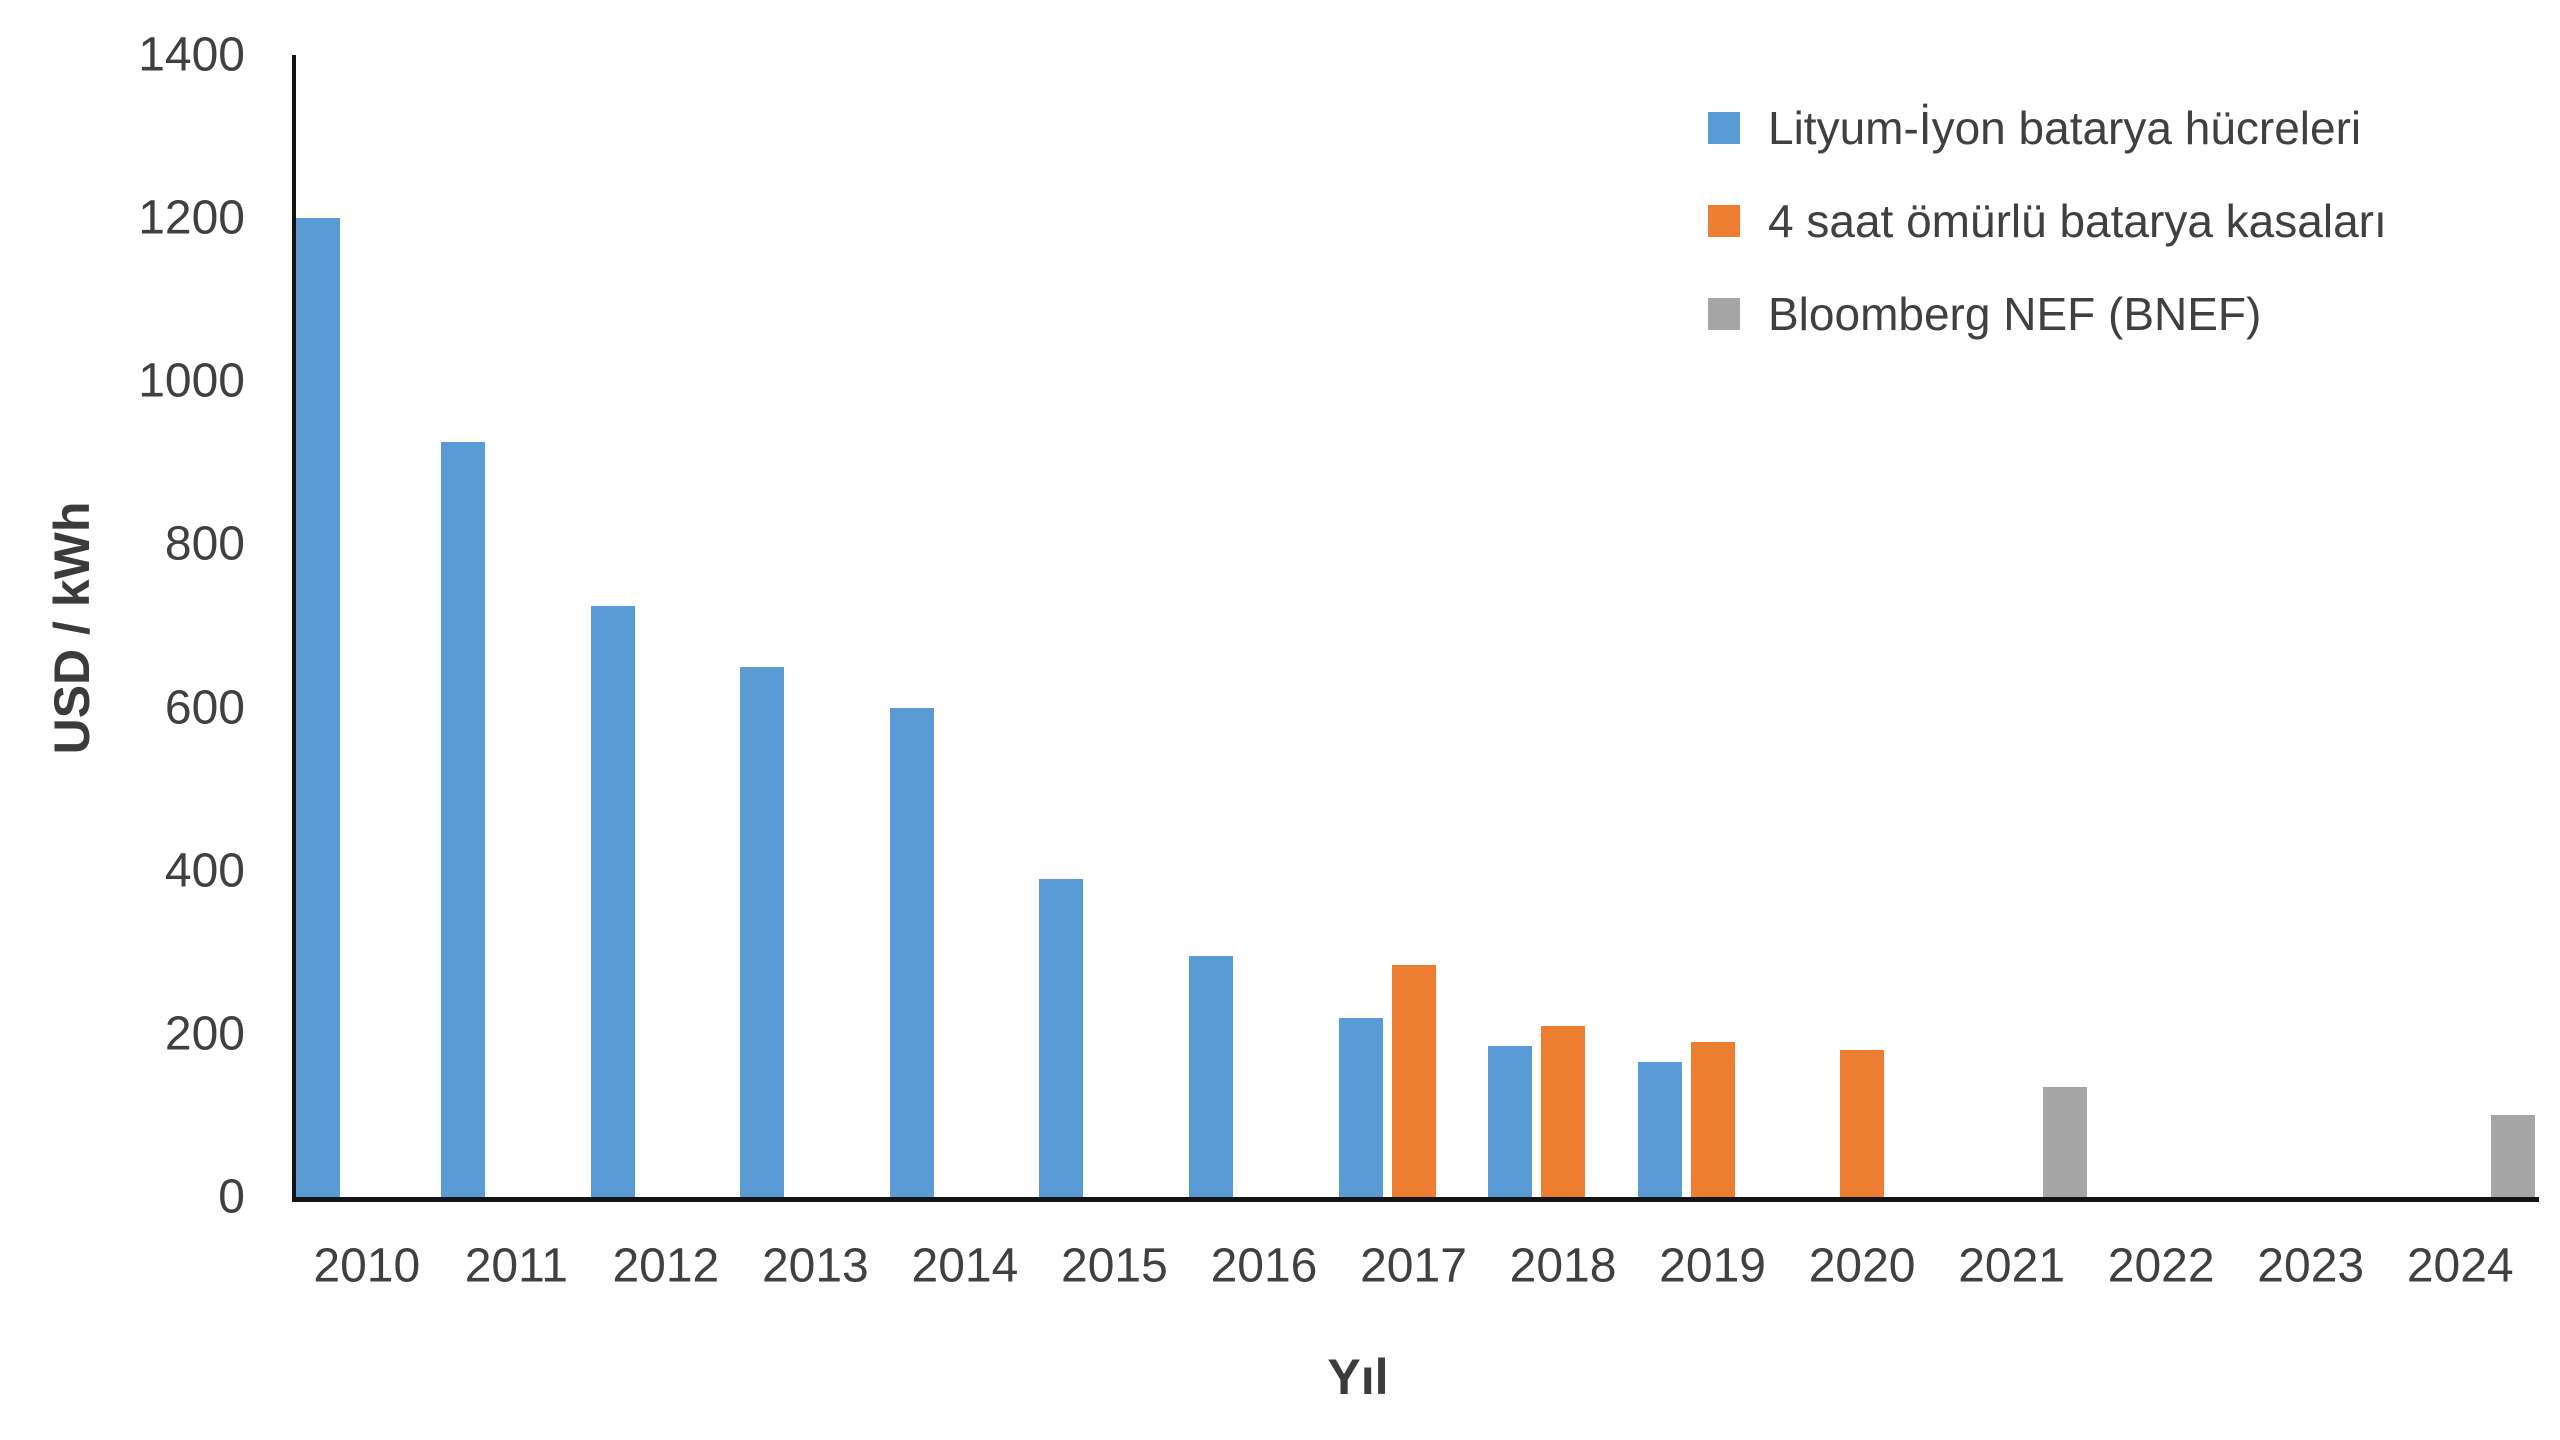 This screenshot has width=2560, height=1440. What do you see at coordinates (911, 952) in the screenshot?
I see `bar-2014-Lityum-İyon batarya hücreleri` at bounding box center [911, 952].